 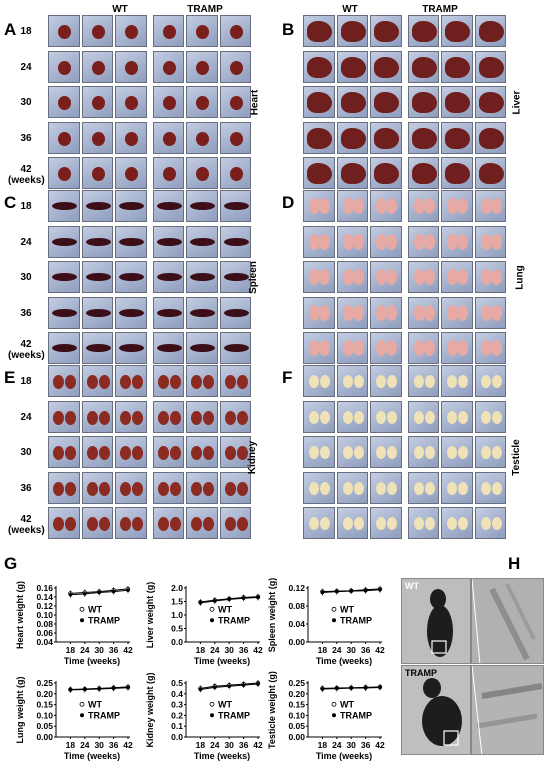 I want to click on row-label-c-30: 30, so click(x=26, y=277).